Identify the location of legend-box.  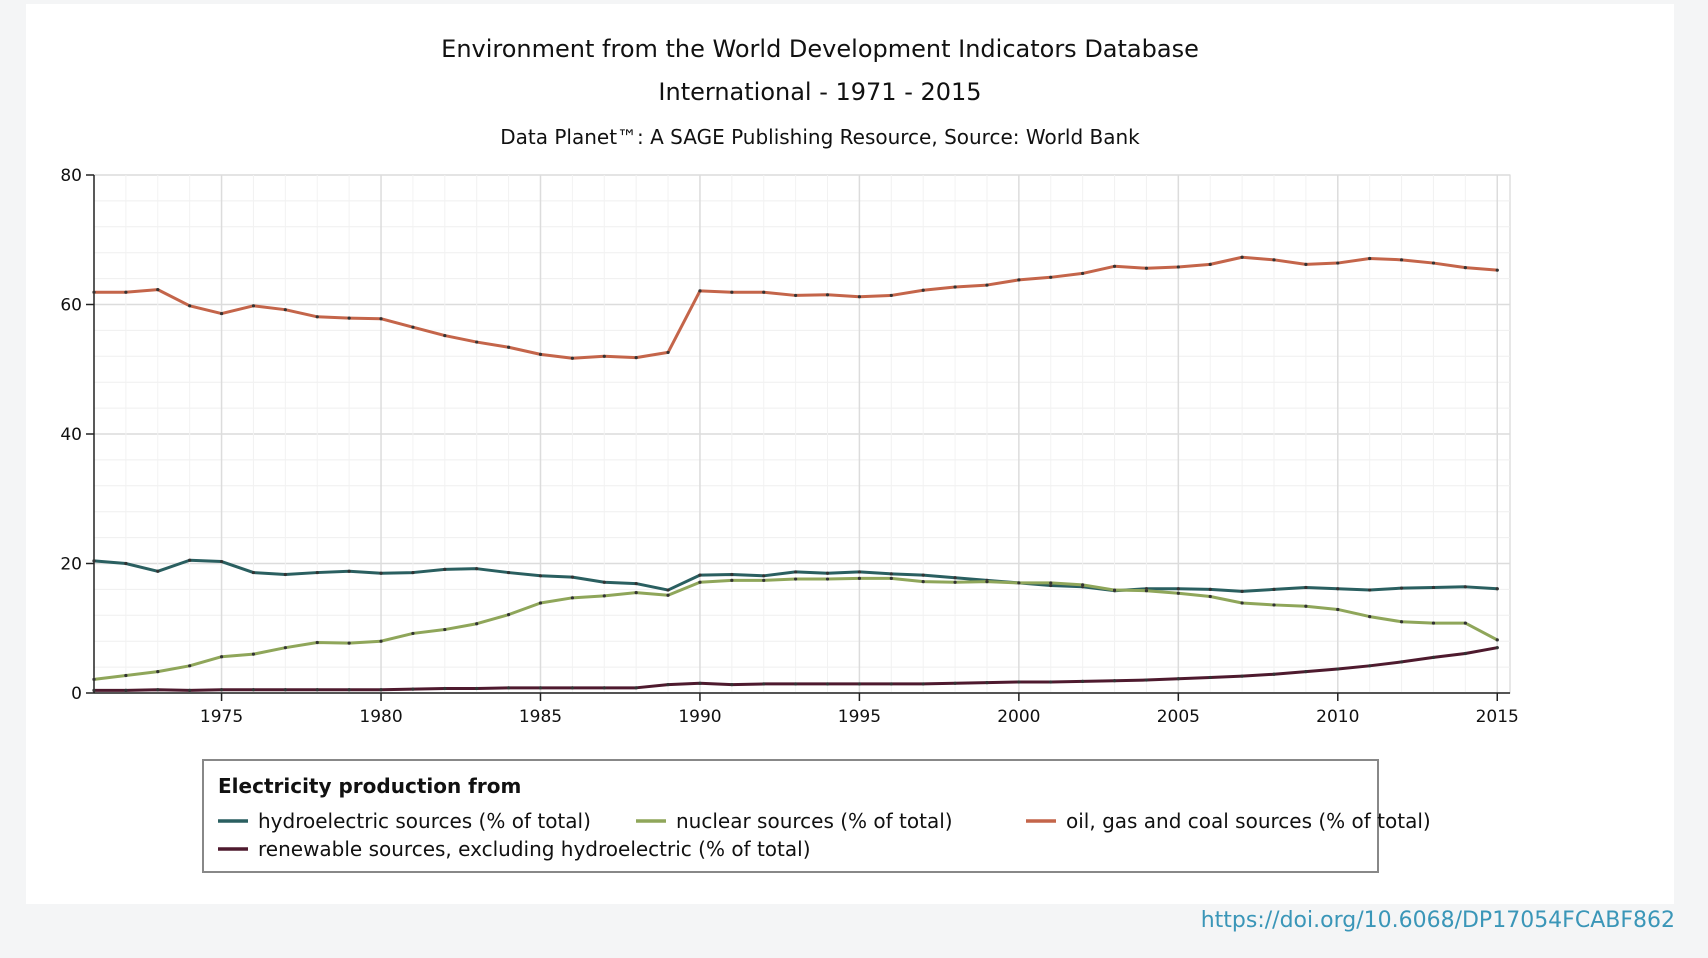
(790, 816).